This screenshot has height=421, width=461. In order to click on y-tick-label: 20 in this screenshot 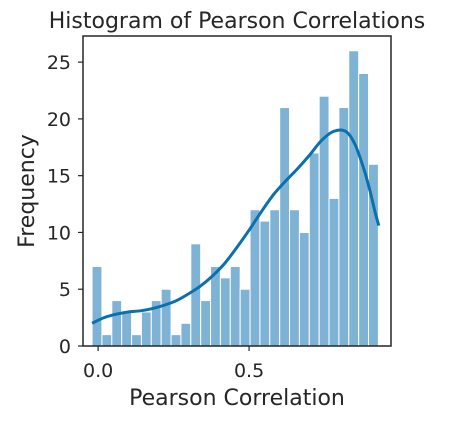, I will do `click(59, 120)`.